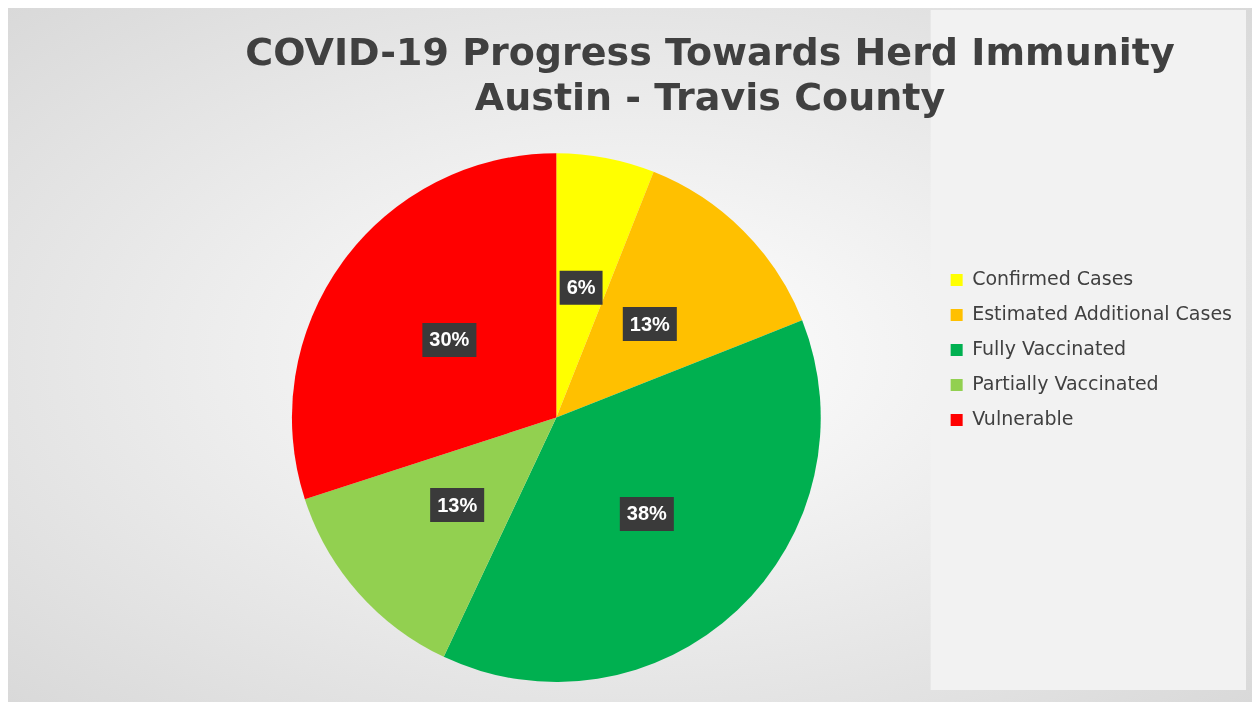 The width and height of the screenshot is (1260, 710). What do you see at coordinates (449, 339) in the screenshot?
I see `data-label: 30%` at bounding box center [449, 339].